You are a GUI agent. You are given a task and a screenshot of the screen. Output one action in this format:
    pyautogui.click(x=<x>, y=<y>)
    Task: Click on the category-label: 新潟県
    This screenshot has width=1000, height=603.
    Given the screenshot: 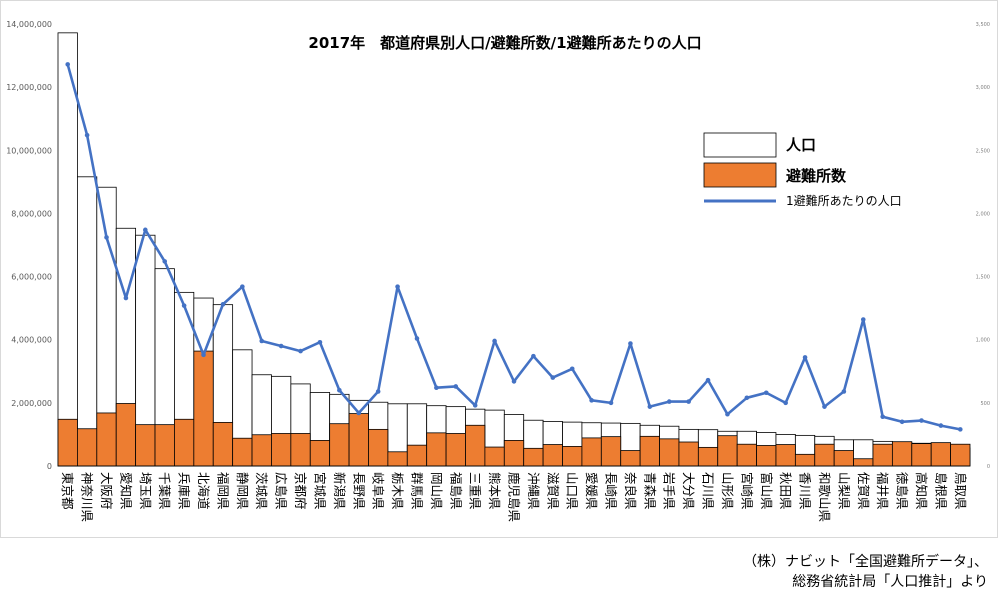 What is the action you would take?
    pyautogui.click(x=339, y=491)
    